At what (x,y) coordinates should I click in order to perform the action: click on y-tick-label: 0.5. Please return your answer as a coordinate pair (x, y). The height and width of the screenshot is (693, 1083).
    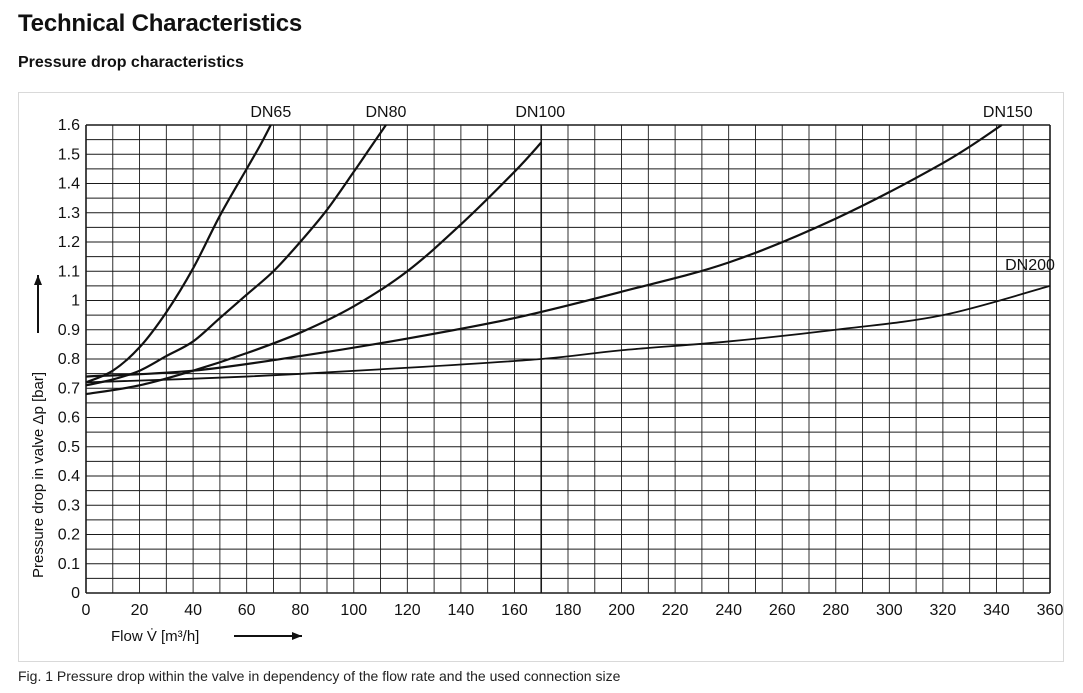
    Looking at the image, I should click on (69, 447).